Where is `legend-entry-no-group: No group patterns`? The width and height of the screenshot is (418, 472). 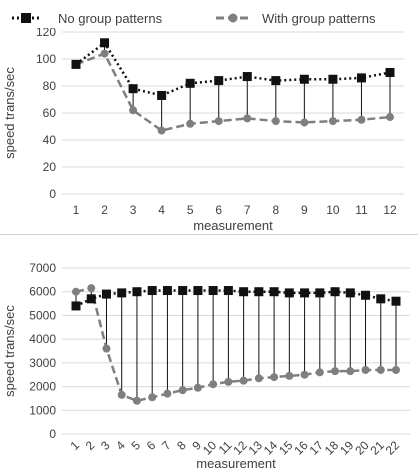
legend-entry-no-group: No group patterns is located at coordinates (87, 18).